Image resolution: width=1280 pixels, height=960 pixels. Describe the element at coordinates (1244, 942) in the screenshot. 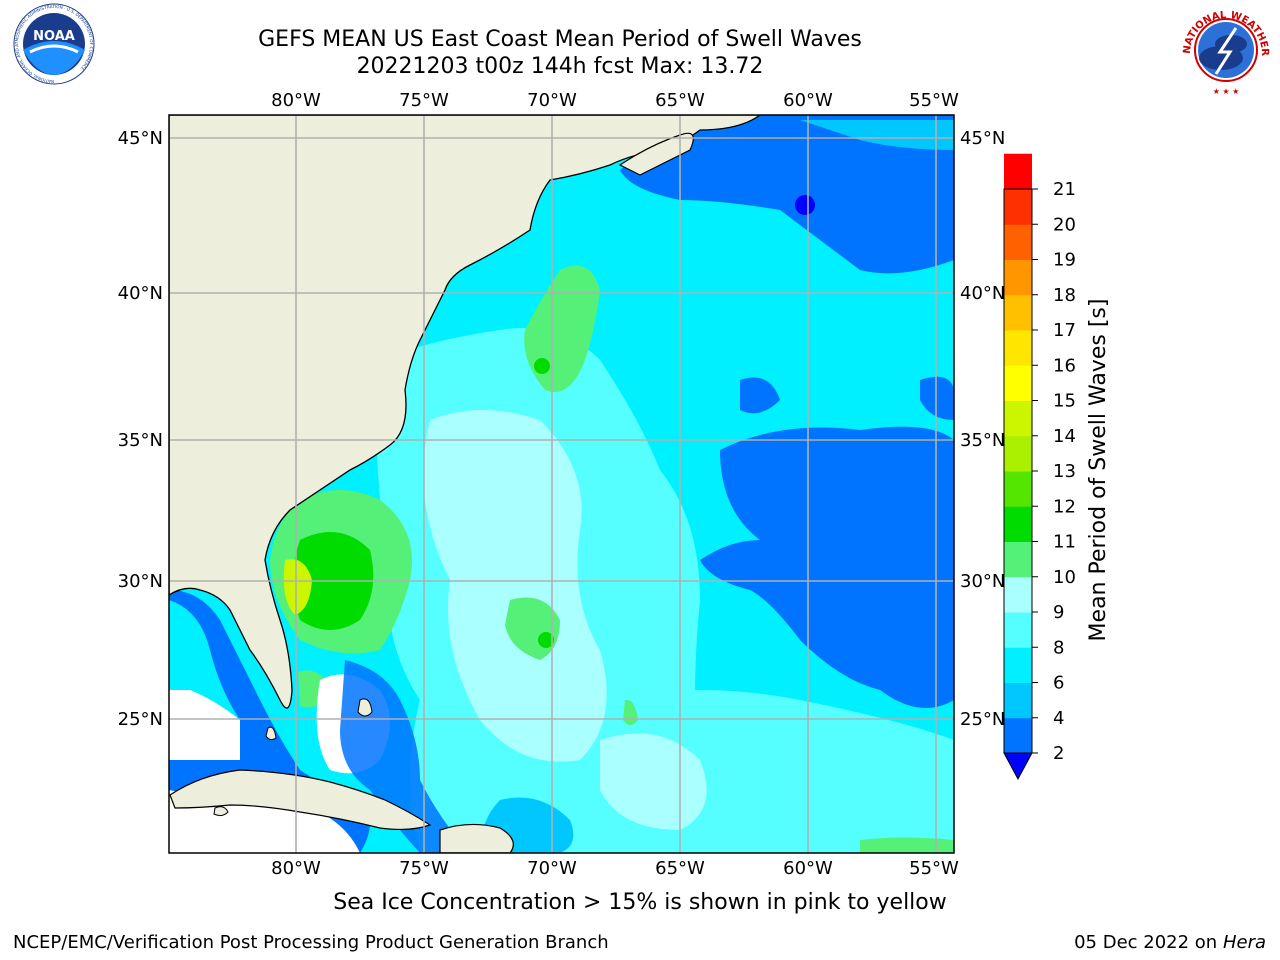

I see `footer-host: Hera` at that location.